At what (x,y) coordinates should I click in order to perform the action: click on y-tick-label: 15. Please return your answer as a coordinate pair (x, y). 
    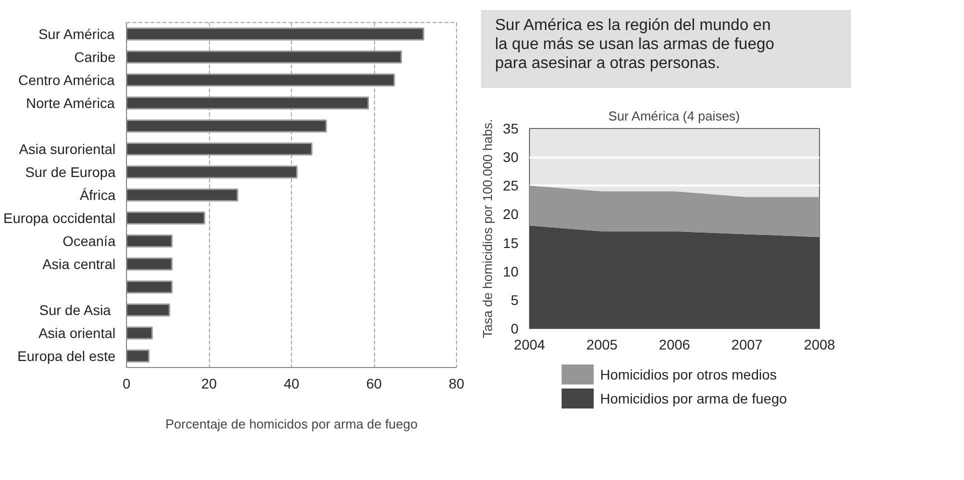
    Looking at the image, I should click on (510, 242).